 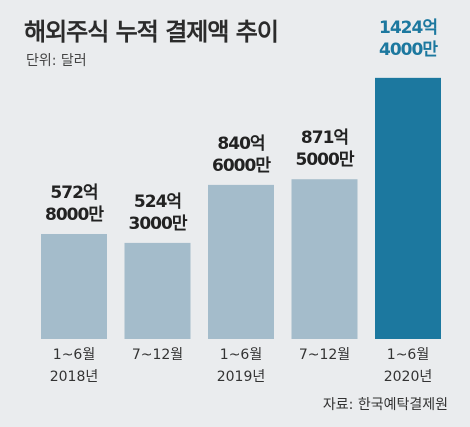 I want to click on value-label-3-0: 871억, so click(x=324, y=138).